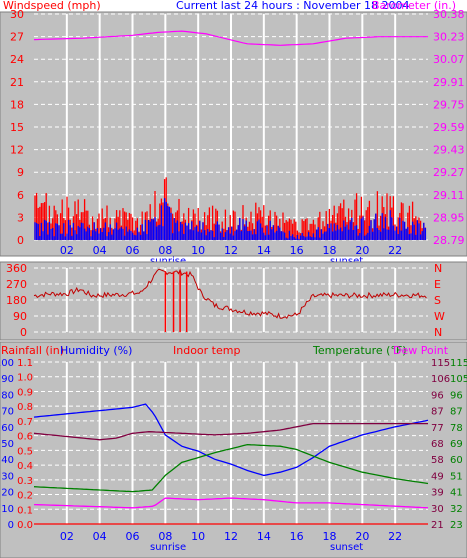  Describe the element at coordinates (16, 284) in the screenshot. I see `direction-y-tick-label: 270` at that location.